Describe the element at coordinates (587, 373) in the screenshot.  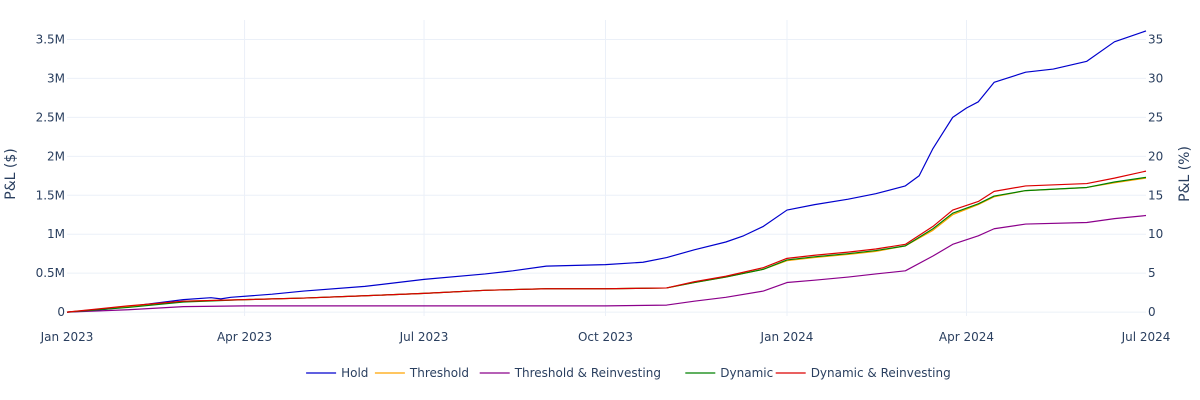
I see `legend-label: Threshold & Reinvesting` at that location.